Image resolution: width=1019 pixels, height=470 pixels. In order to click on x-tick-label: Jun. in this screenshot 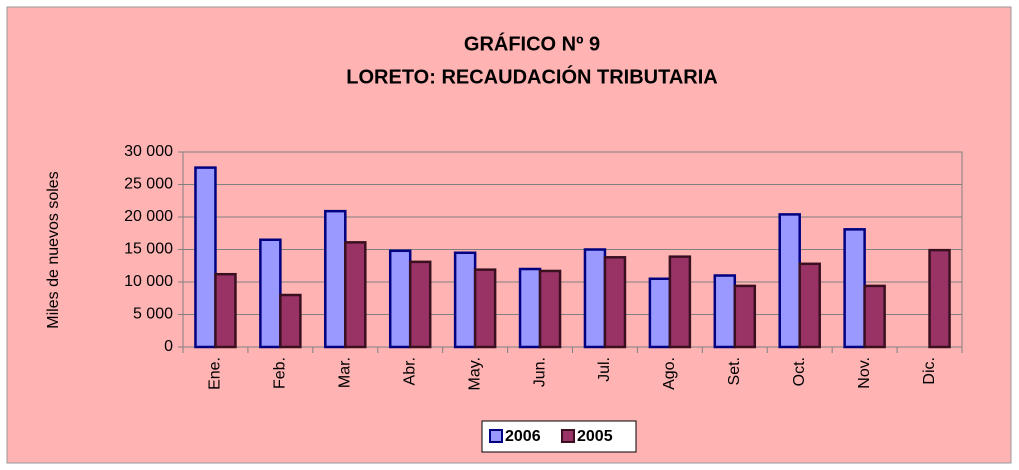, I will do `click(539, 372)`.